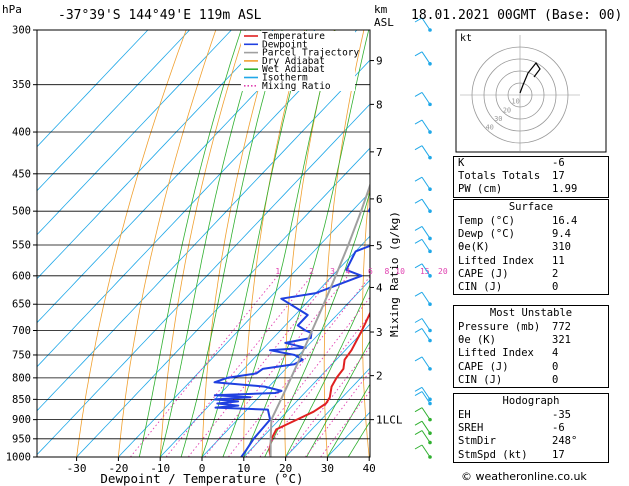  What do you see at coordinates (379, 104) in the screenshot?
I see `altitude-tick-label: 8` at bounding box center [379, 104].